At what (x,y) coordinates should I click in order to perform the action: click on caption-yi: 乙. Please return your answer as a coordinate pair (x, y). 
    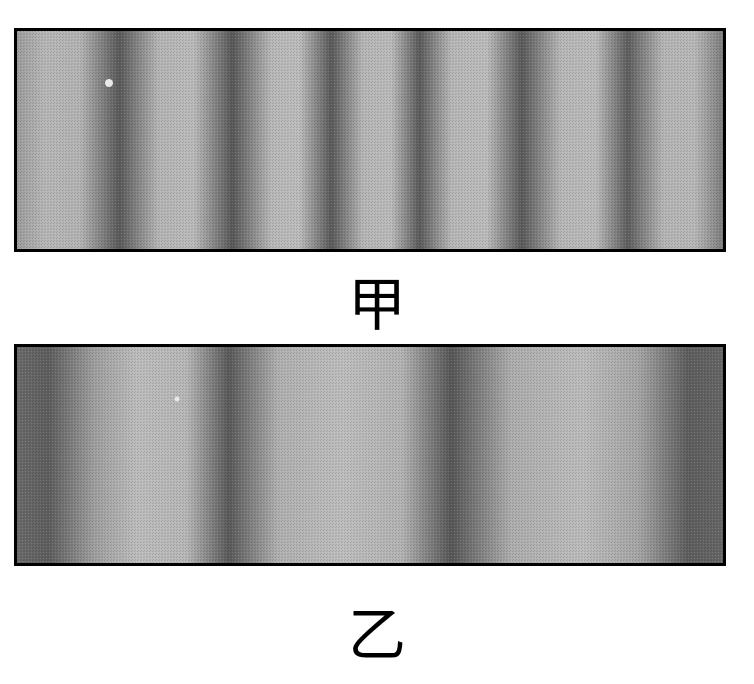
    Looking at the image, I should click on (376, 635).